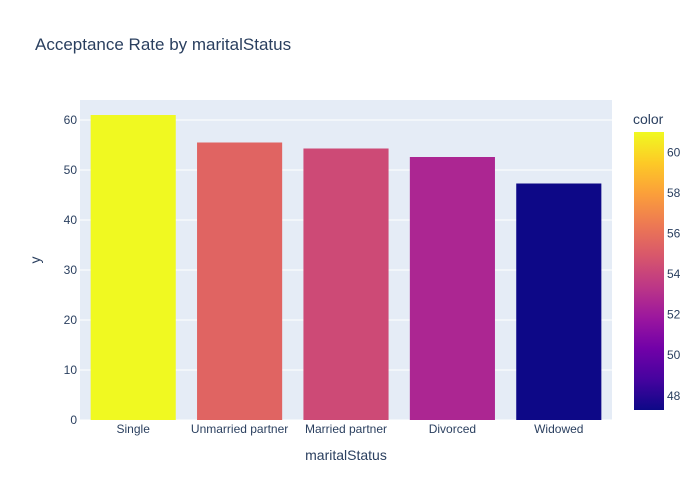 The height and width of the screenshot is (500, 700). What do you see at coordinates (674, 355) in the screenshot?
I see `colorbar-tick-label: 50` at bounding box center [674, 355].